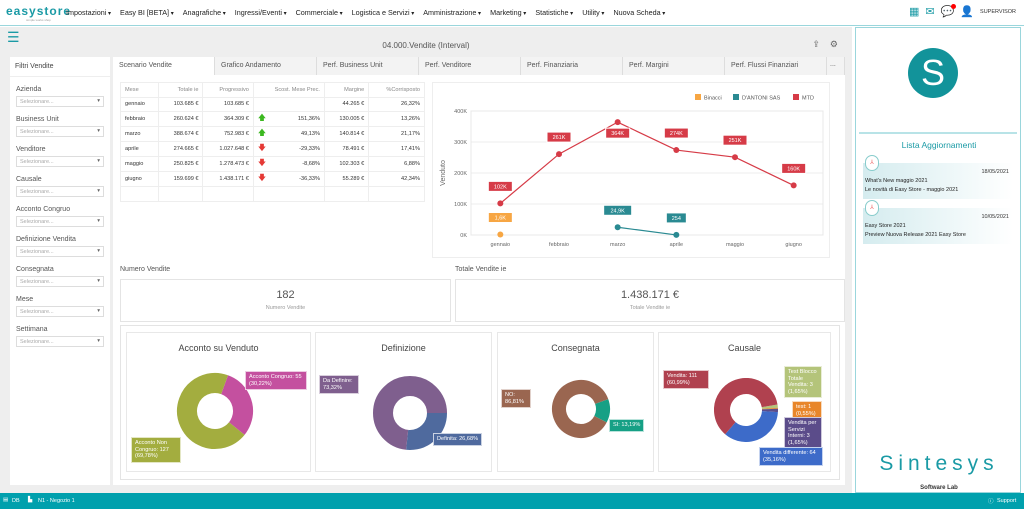 The width and height of the screenshot is (1024, 509). What do you see at coordinates (793, 169) in the screenshot?
I see `data-label: 160K` at bounding box center [793, 169].